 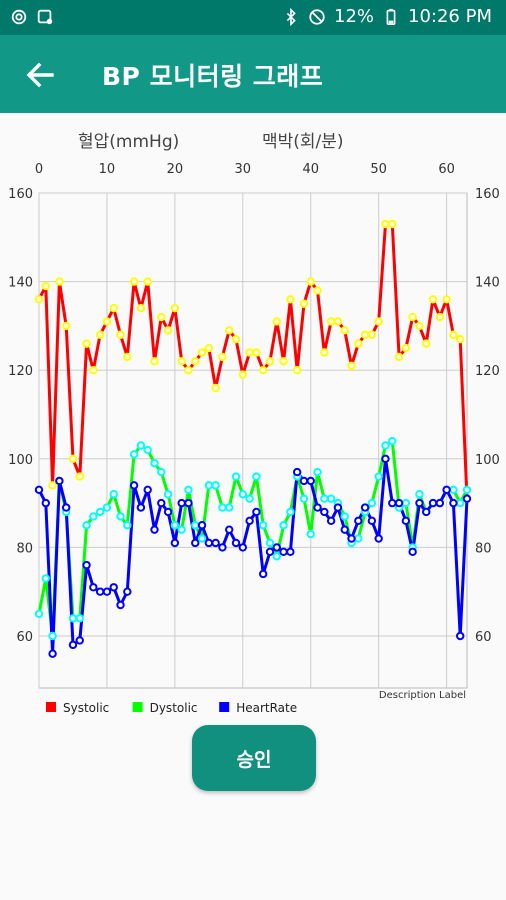 What do you see at coordinates (39, 169) in the screenshot?
I see `x-tick-label: 0` at bounding box center [39, 169].